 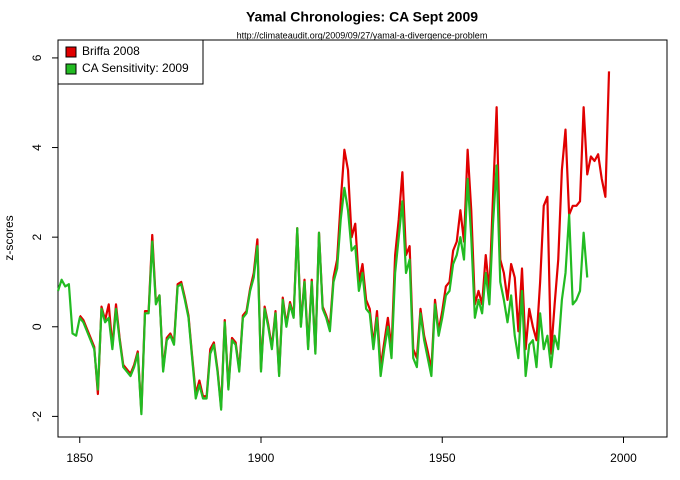 What do you see at coordinates (623, 458) in the screenshot?
I see `x-tick-label: 2000` at bounding box center [623, 458].